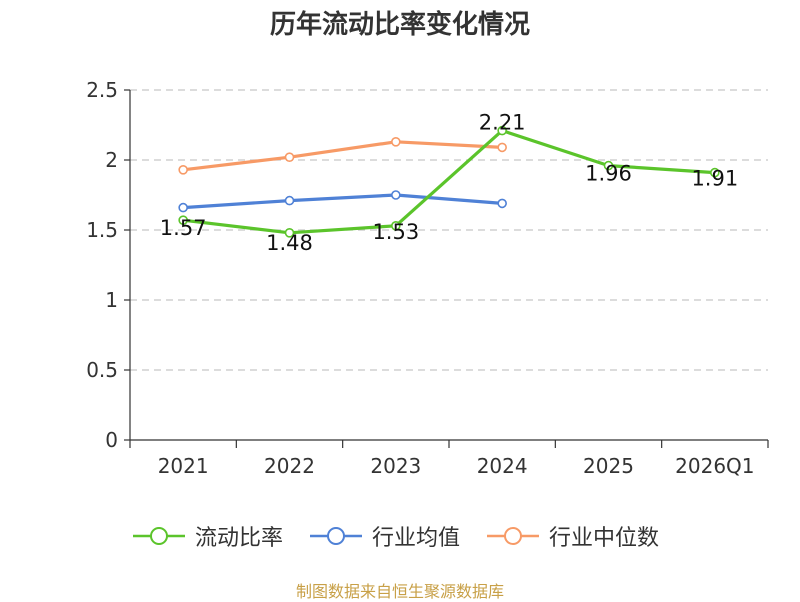 The image size is (800, 602). I want to click on x-tick-label: 2024, so click(502, 466).